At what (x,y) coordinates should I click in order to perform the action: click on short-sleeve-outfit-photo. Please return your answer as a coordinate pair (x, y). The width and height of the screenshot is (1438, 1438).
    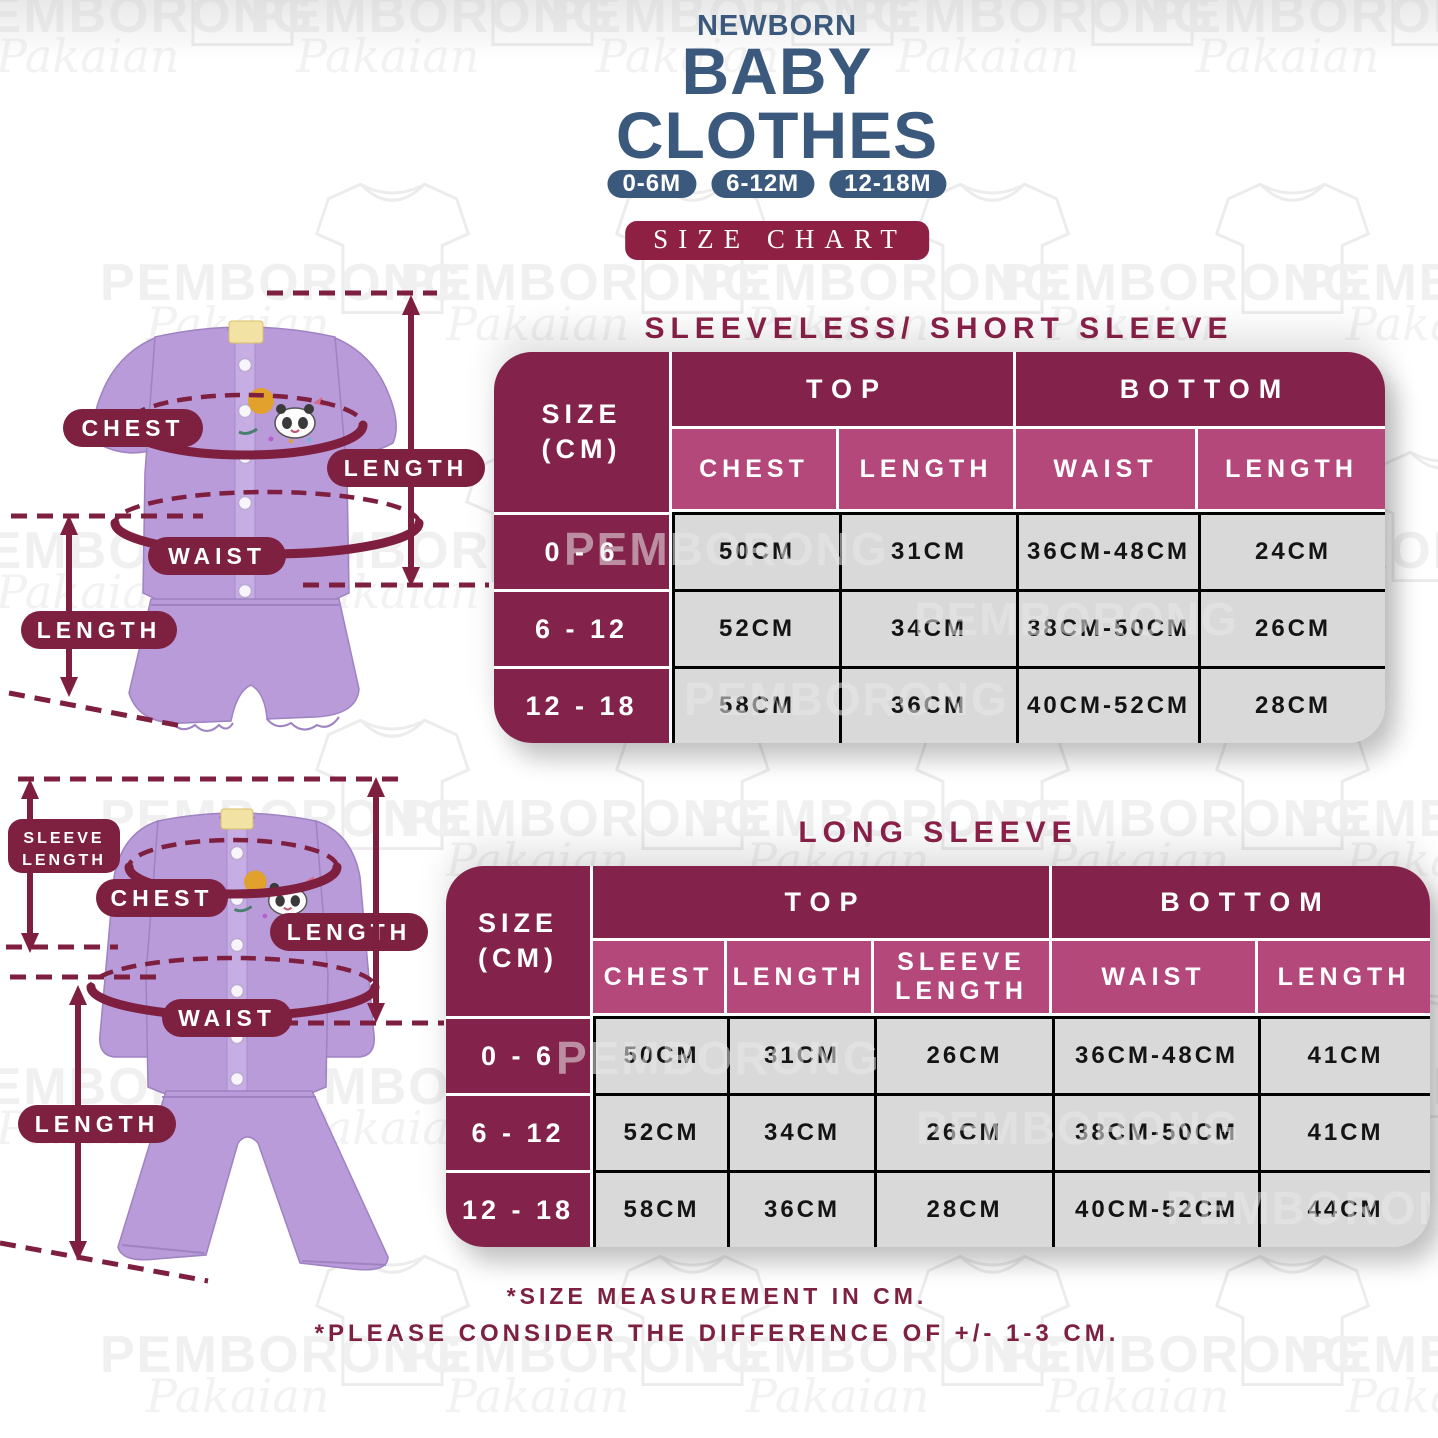
    Looking at the image, I should click on (245, 526).